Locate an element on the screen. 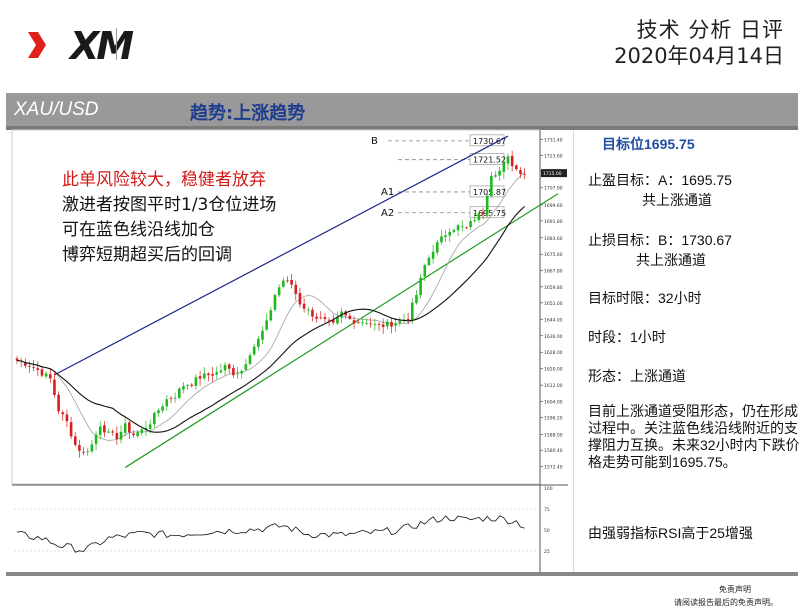 The height and width of the screenshot is (613, 806). y-tick-label: 1620.00 is located at coordinates (553, 370).